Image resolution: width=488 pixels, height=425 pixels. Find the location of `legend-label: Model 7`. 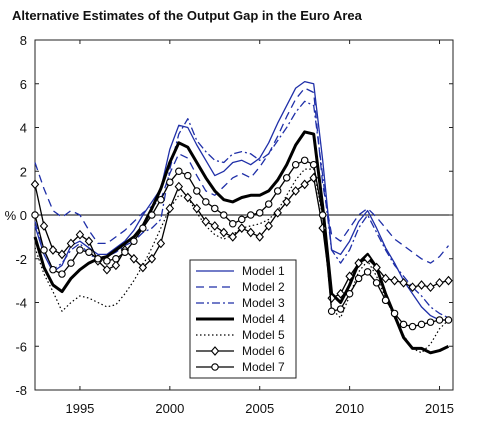

legend-label: Model 7 is located at coordinates (263, 367).